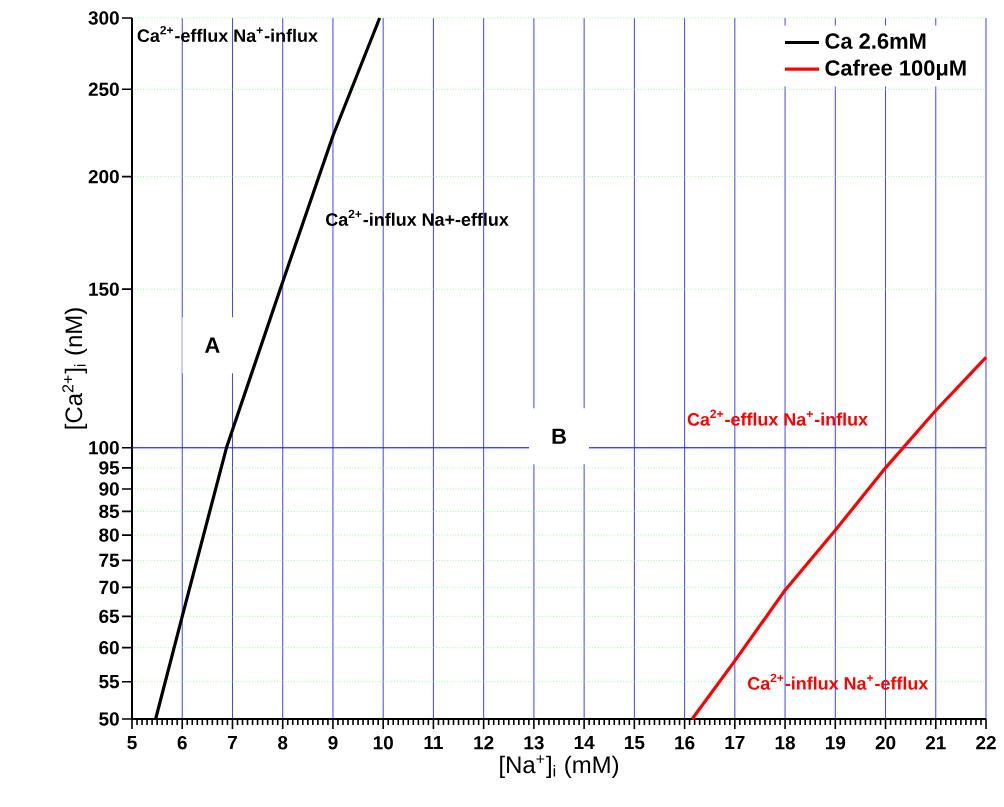 This screenshot has width=1004, height=807. I want to click on y-tick-label: 50, so click(109, 719).